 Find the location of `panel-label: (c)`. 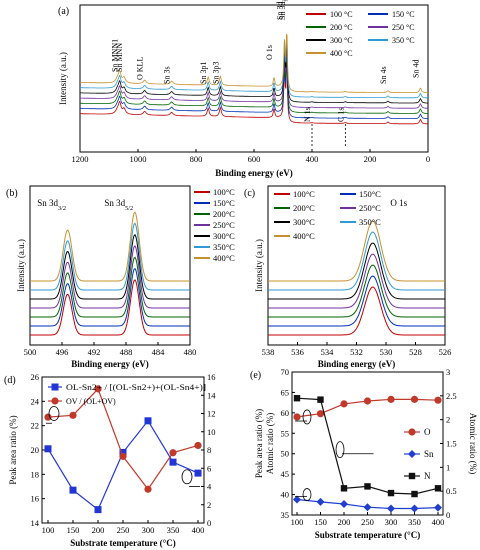

panel-label: (c) is located at coordinates (249, 193).